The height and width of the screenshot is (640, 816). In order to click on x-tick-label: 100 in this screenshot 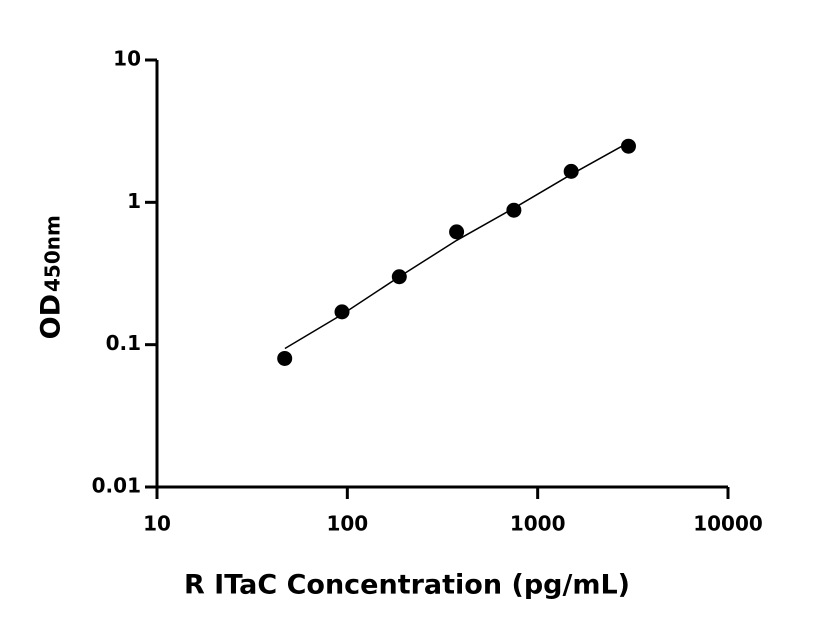, I will do `click(347, 524)`.